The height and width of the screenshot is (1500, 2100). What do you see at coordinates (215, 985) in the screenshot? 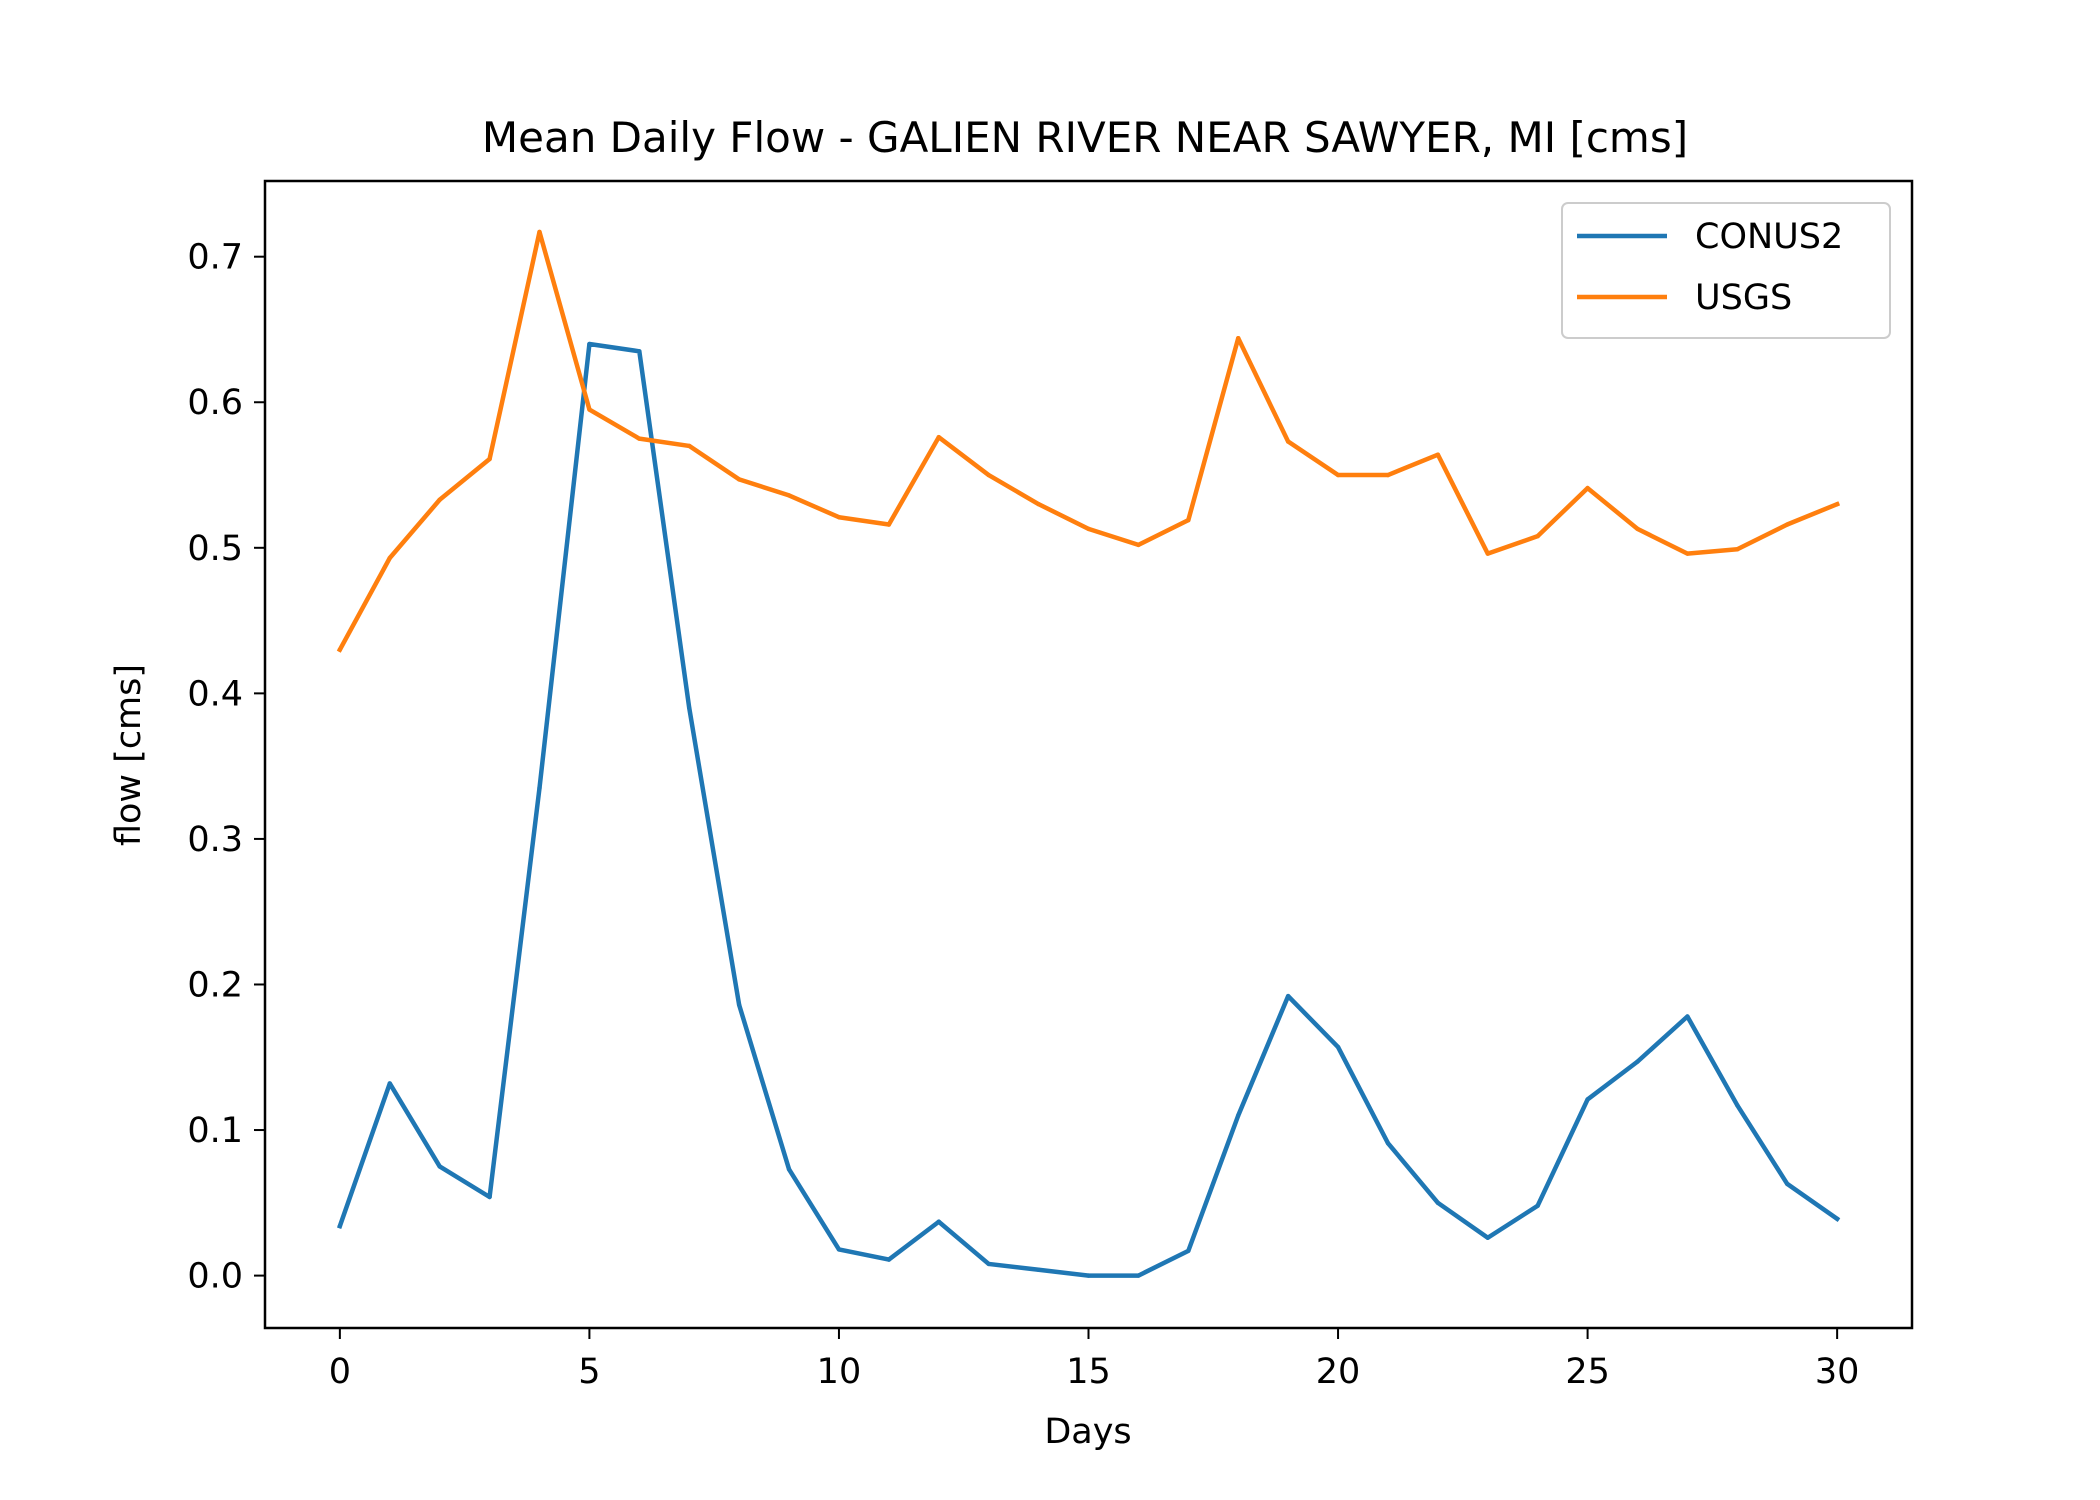
I see `y-tick-label-2: 0.2` at bounding box center [215, 985].